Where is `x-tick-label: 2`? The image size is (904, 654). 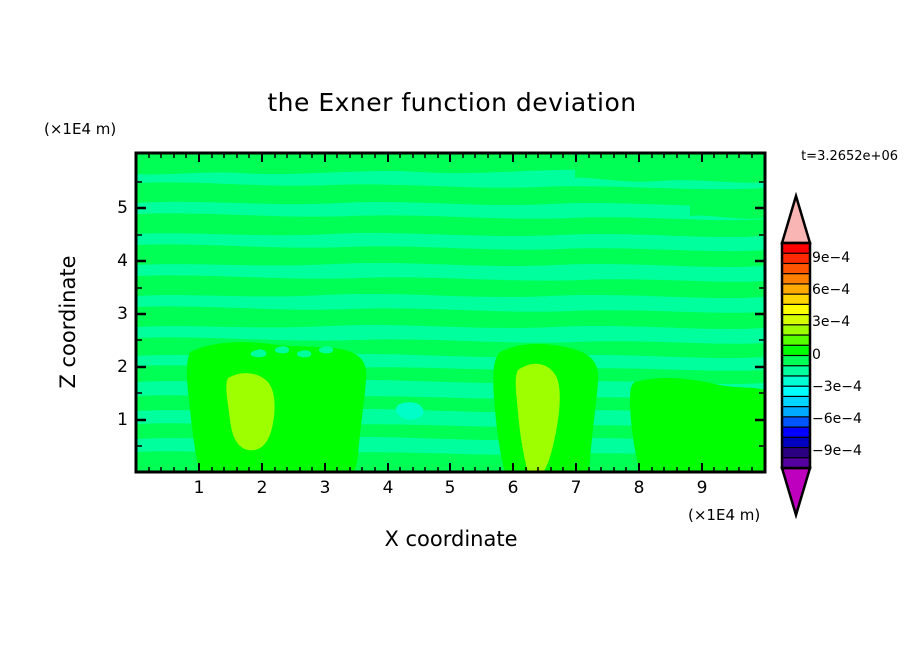 x-tick-label: 2 is located at coordinates (262, 488).